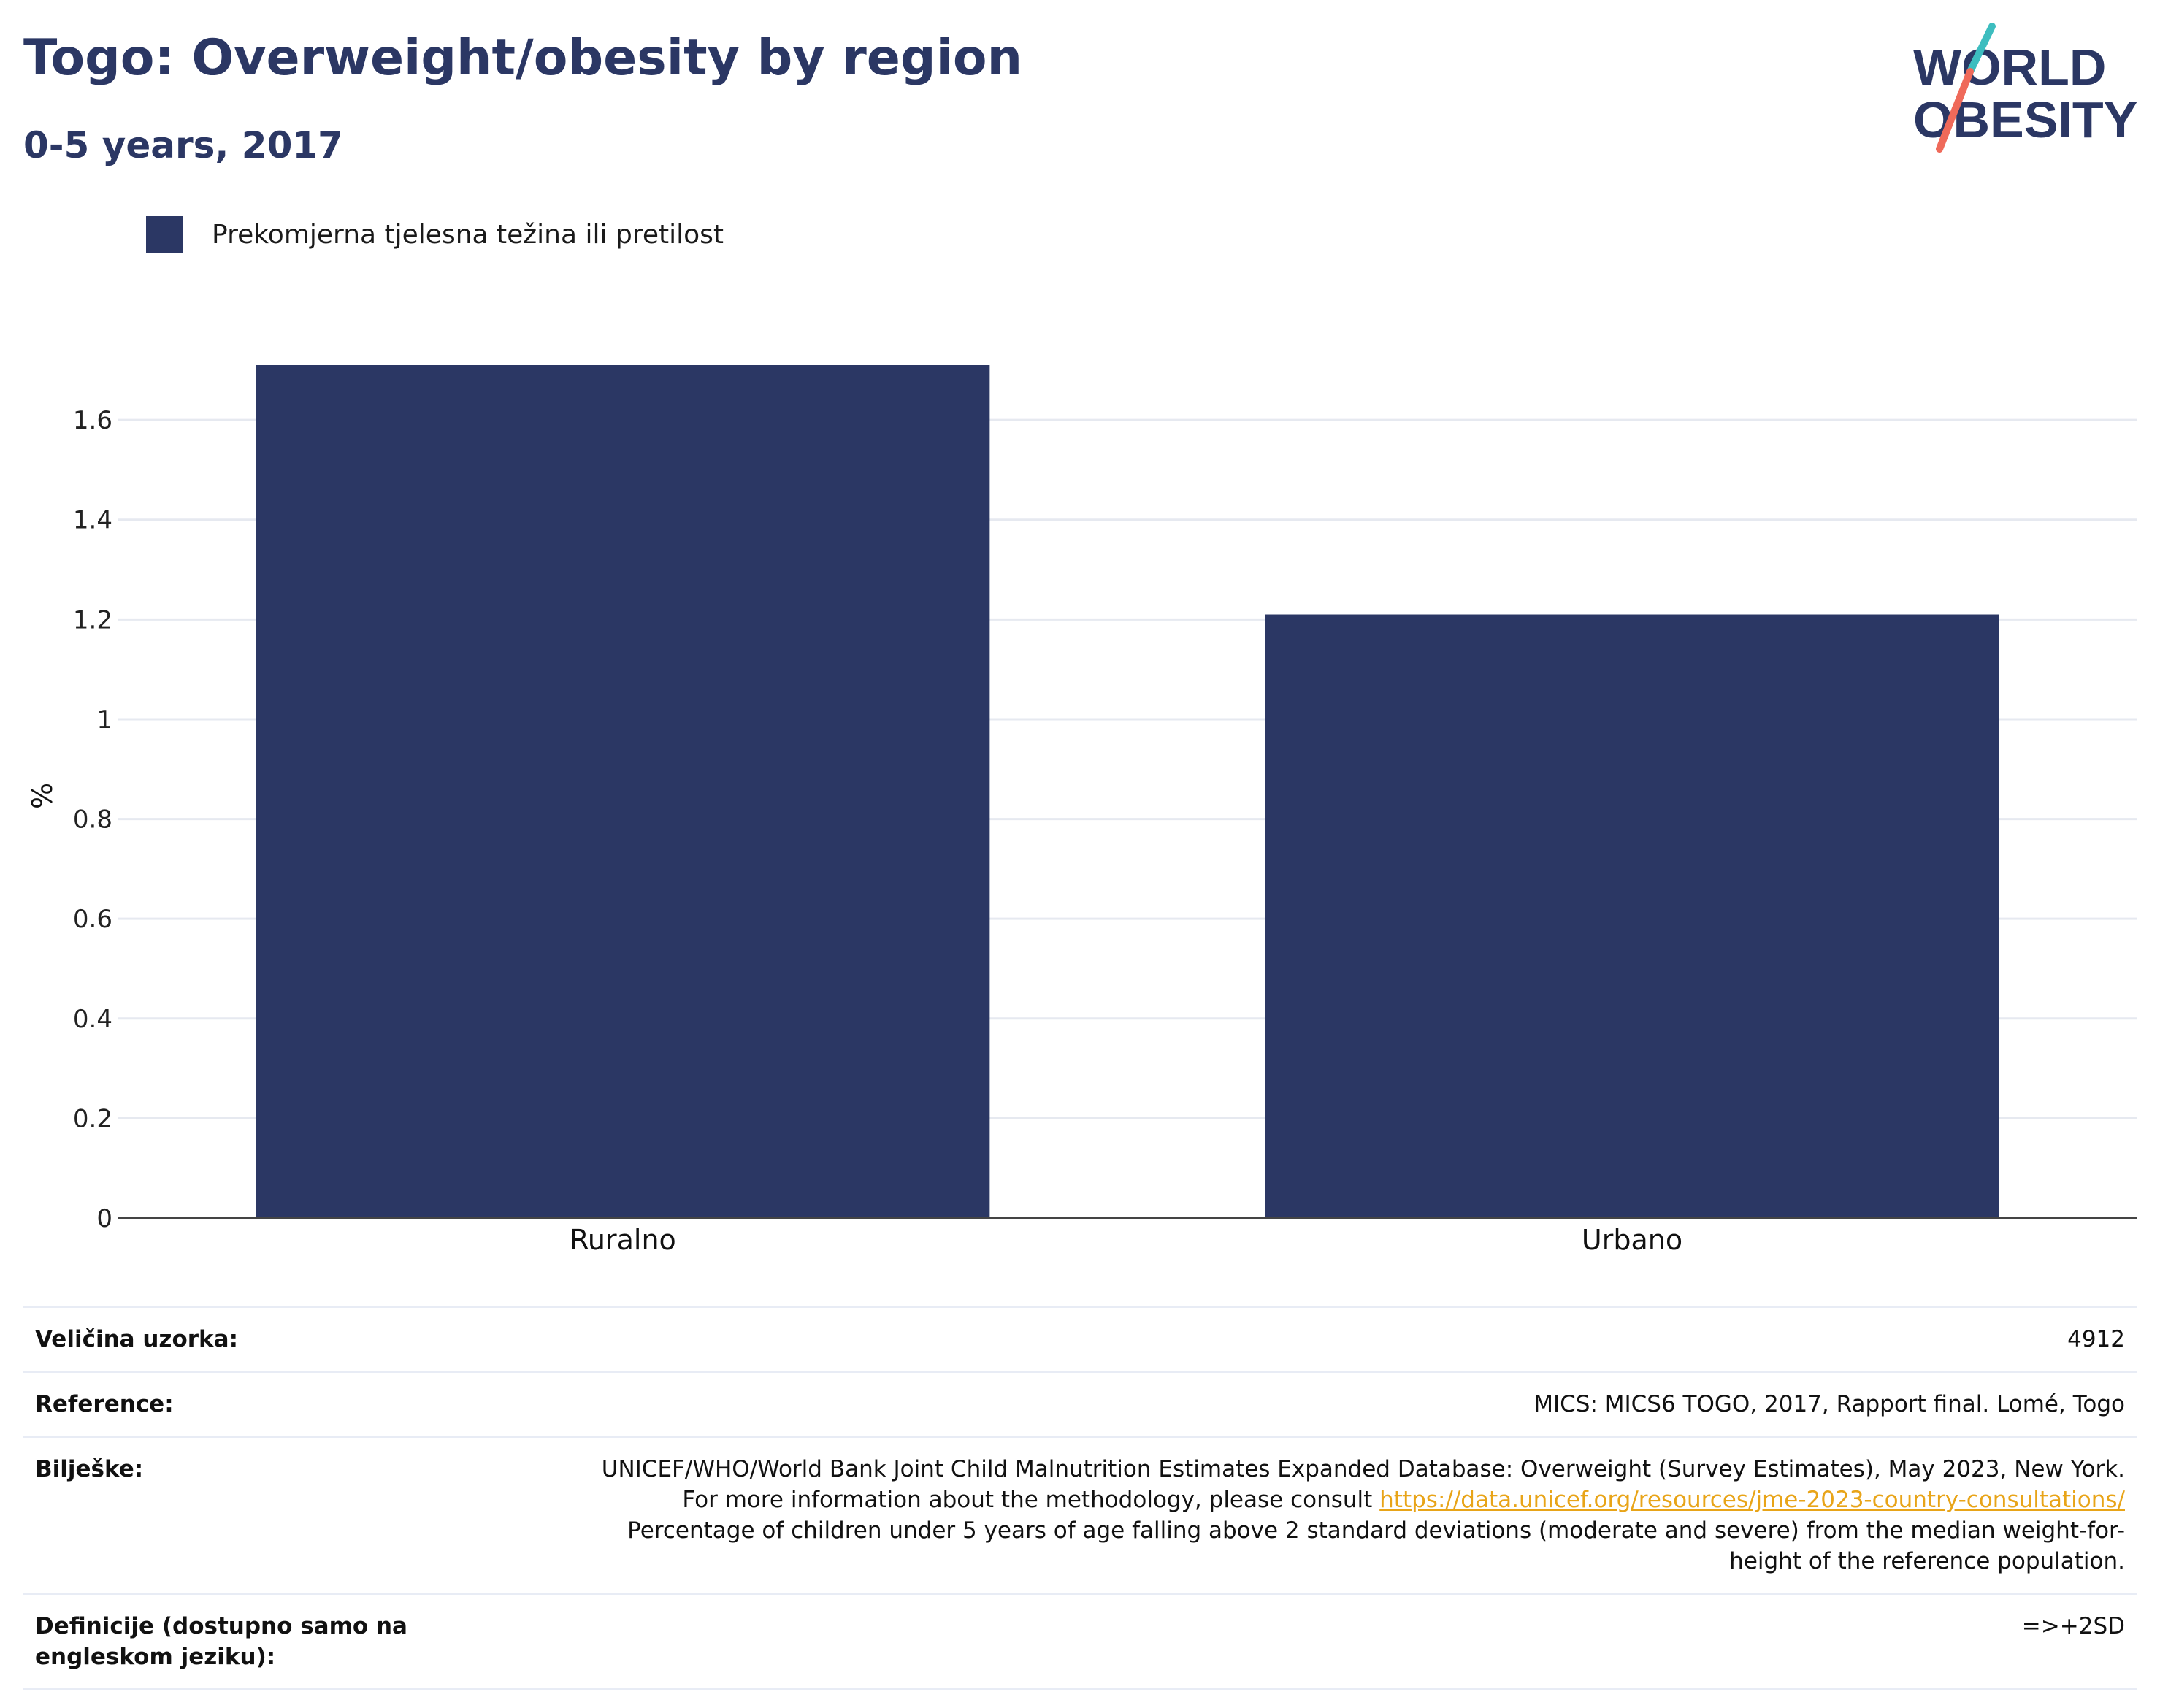 The image size is (2160, 1708). I want to click on y-tick-label: 0.2, so click(92, 1118).